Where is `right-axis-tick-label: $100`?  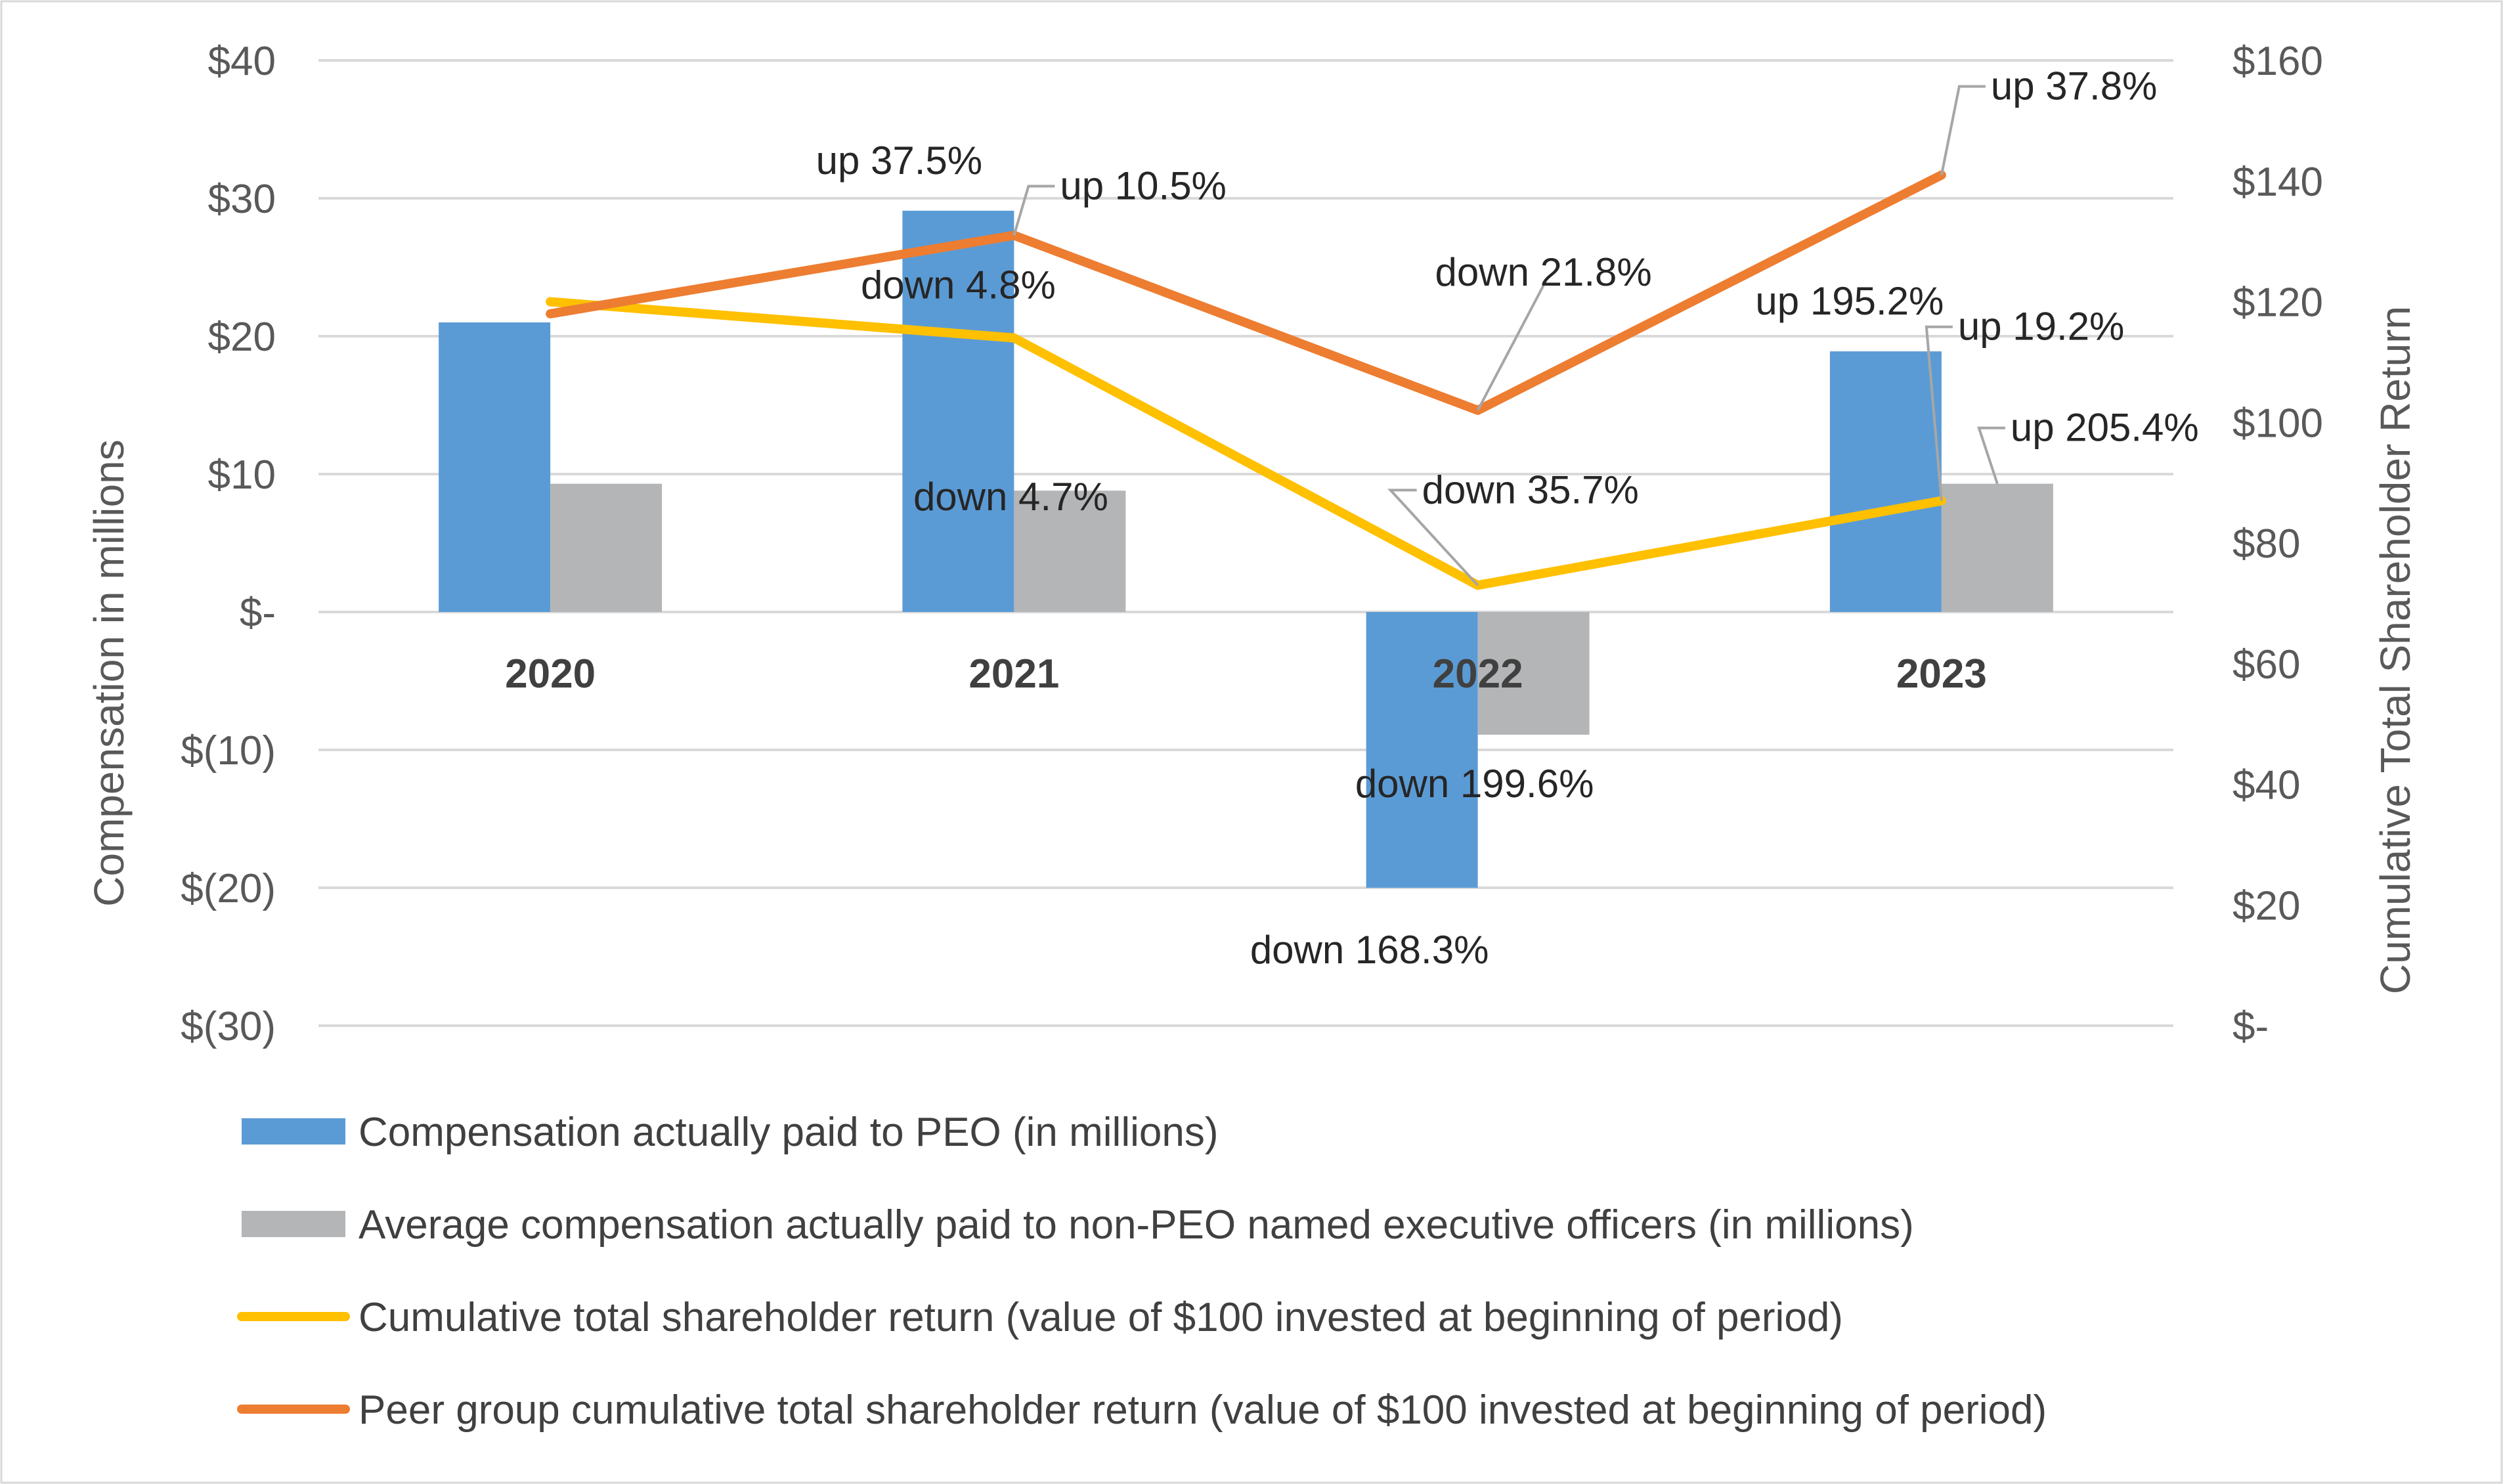 right-axis-tick-label: $100 is located at coordinates (2277, 423).